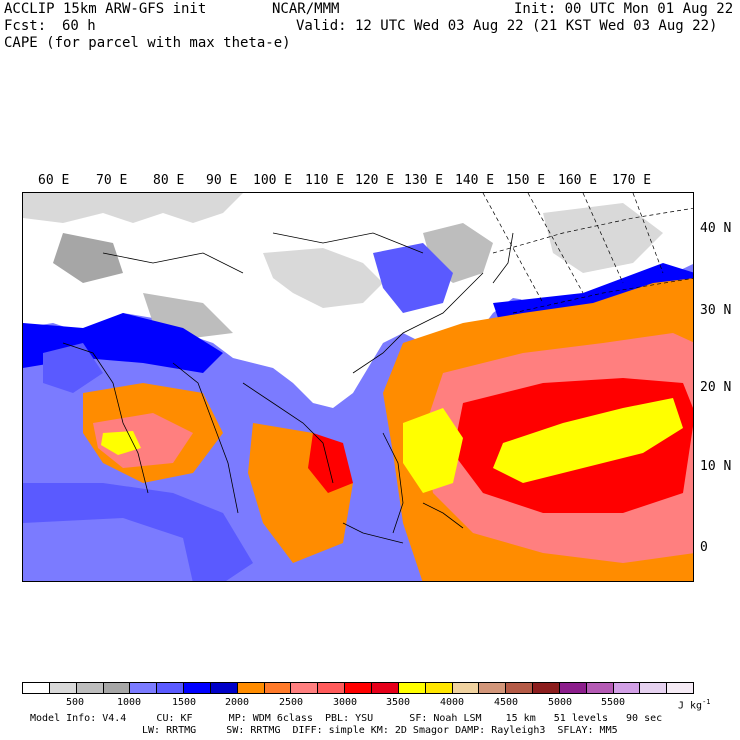 This screenshot has height=740, width=740. Describe the element at coordinates (273, 180) in the screenshot. I see `lon-label: 100 E` at that location.